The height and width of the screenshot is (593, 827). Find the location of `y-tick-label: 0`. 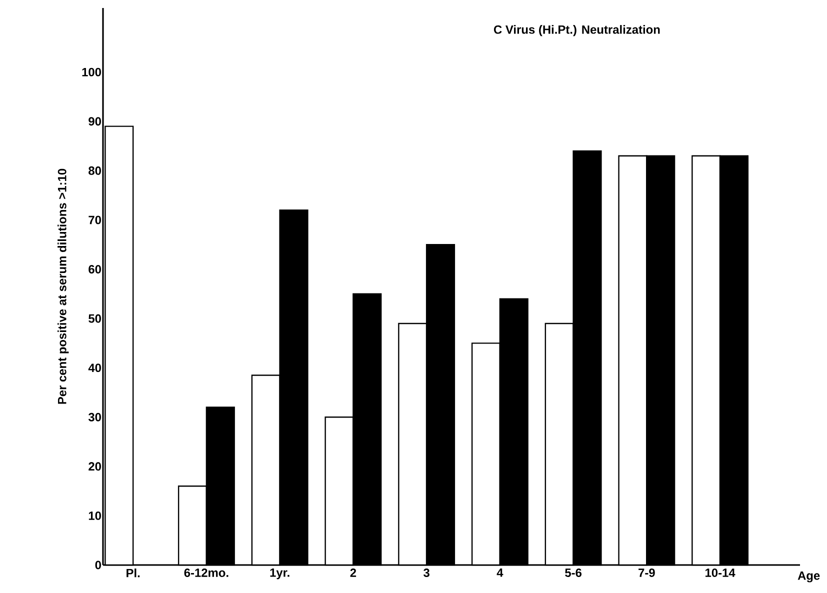

y-tick-label: 0 is located at coordinates (98, 565).